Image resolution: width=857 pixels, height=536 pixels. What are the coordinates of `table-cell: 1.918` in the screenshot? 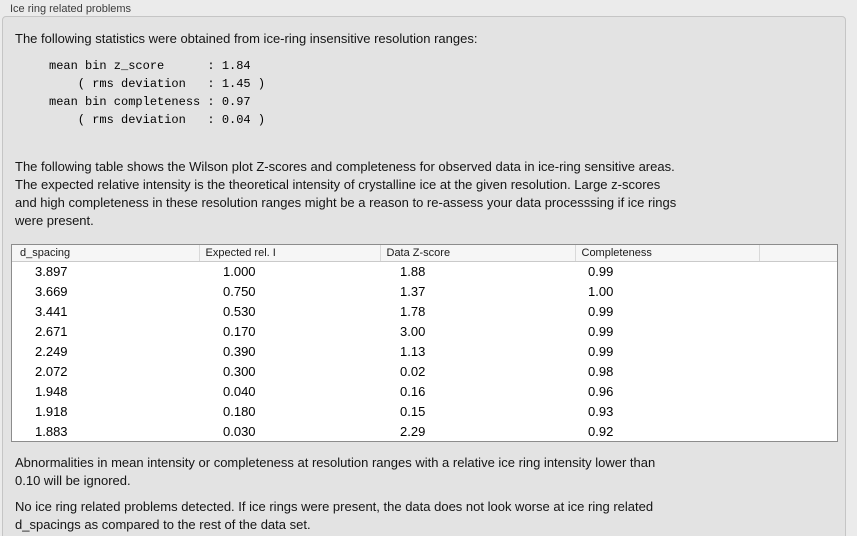 It's located at (51, 411).